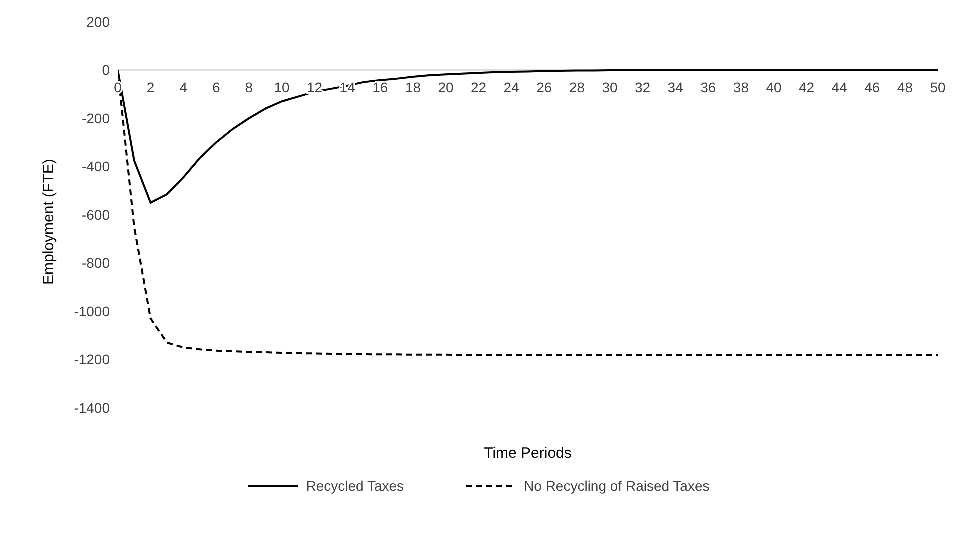  Describe the element at coordinates (610, 87) in the screenshot. I see `x-tick-label: 30` at that location.